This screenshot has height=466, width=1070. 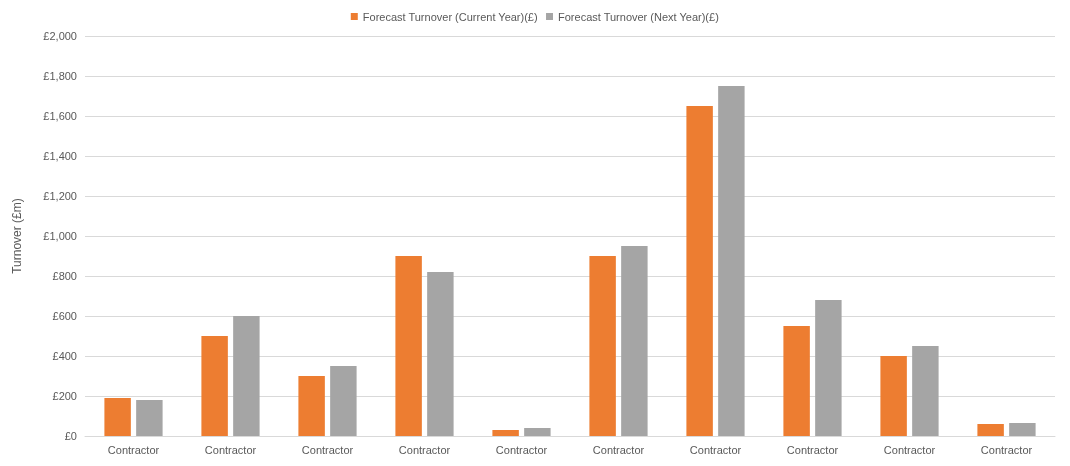 I want to click on y-tick-label: £1,200, so click(x=60, y=196).